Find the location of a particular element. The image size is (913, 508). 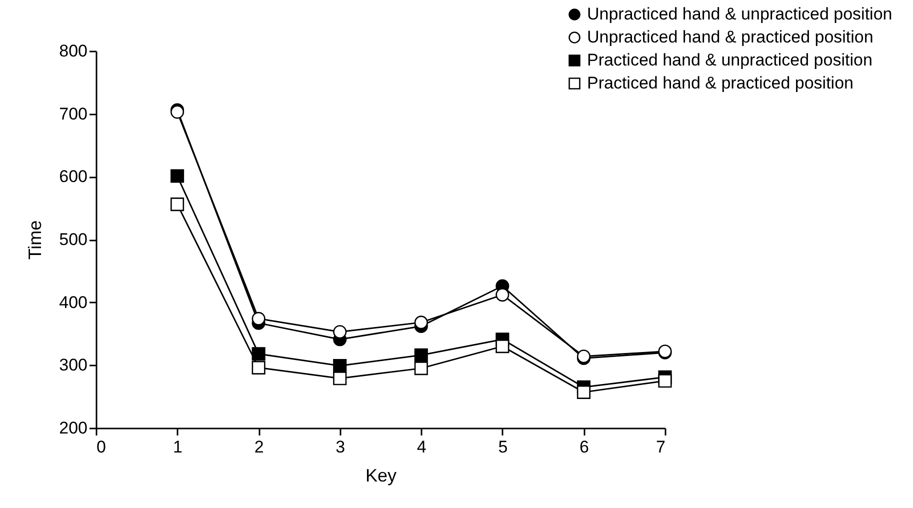

legend-label: Practiced hand & unpracticed position is located at coordinates (729, 60).